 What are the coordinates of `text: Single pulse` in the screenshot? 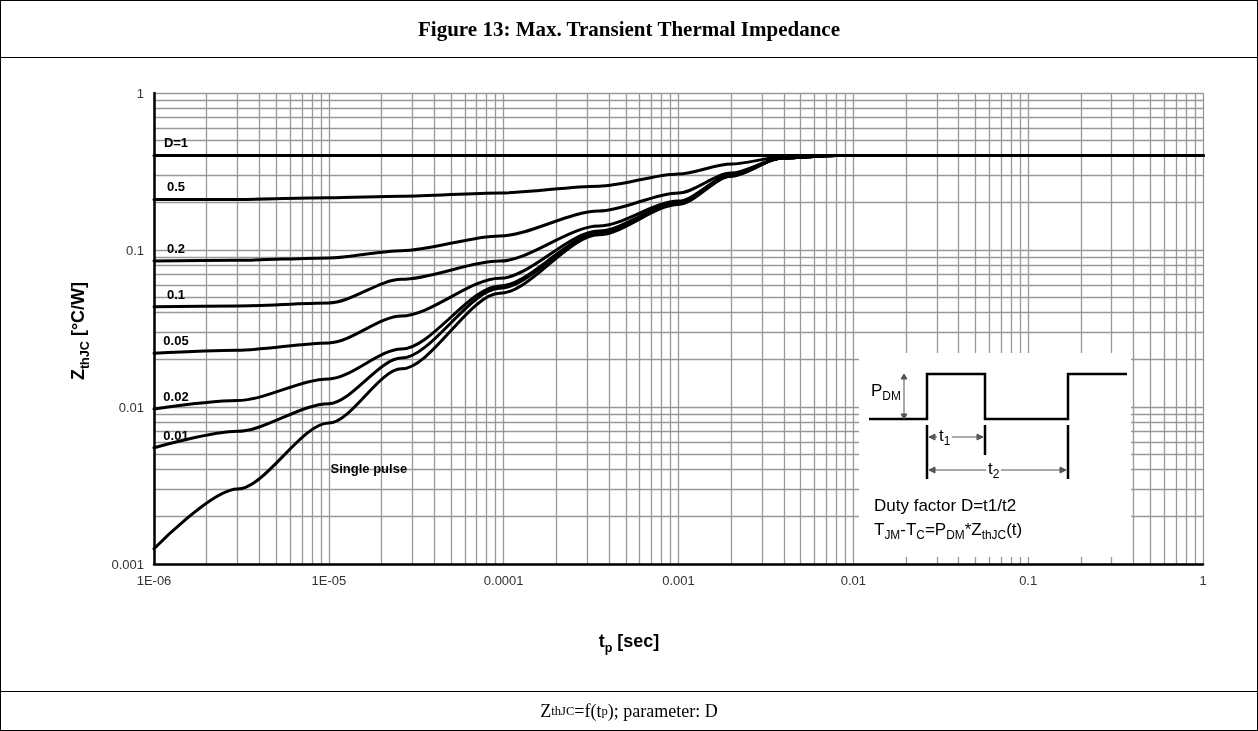 It's located at (369, 469).